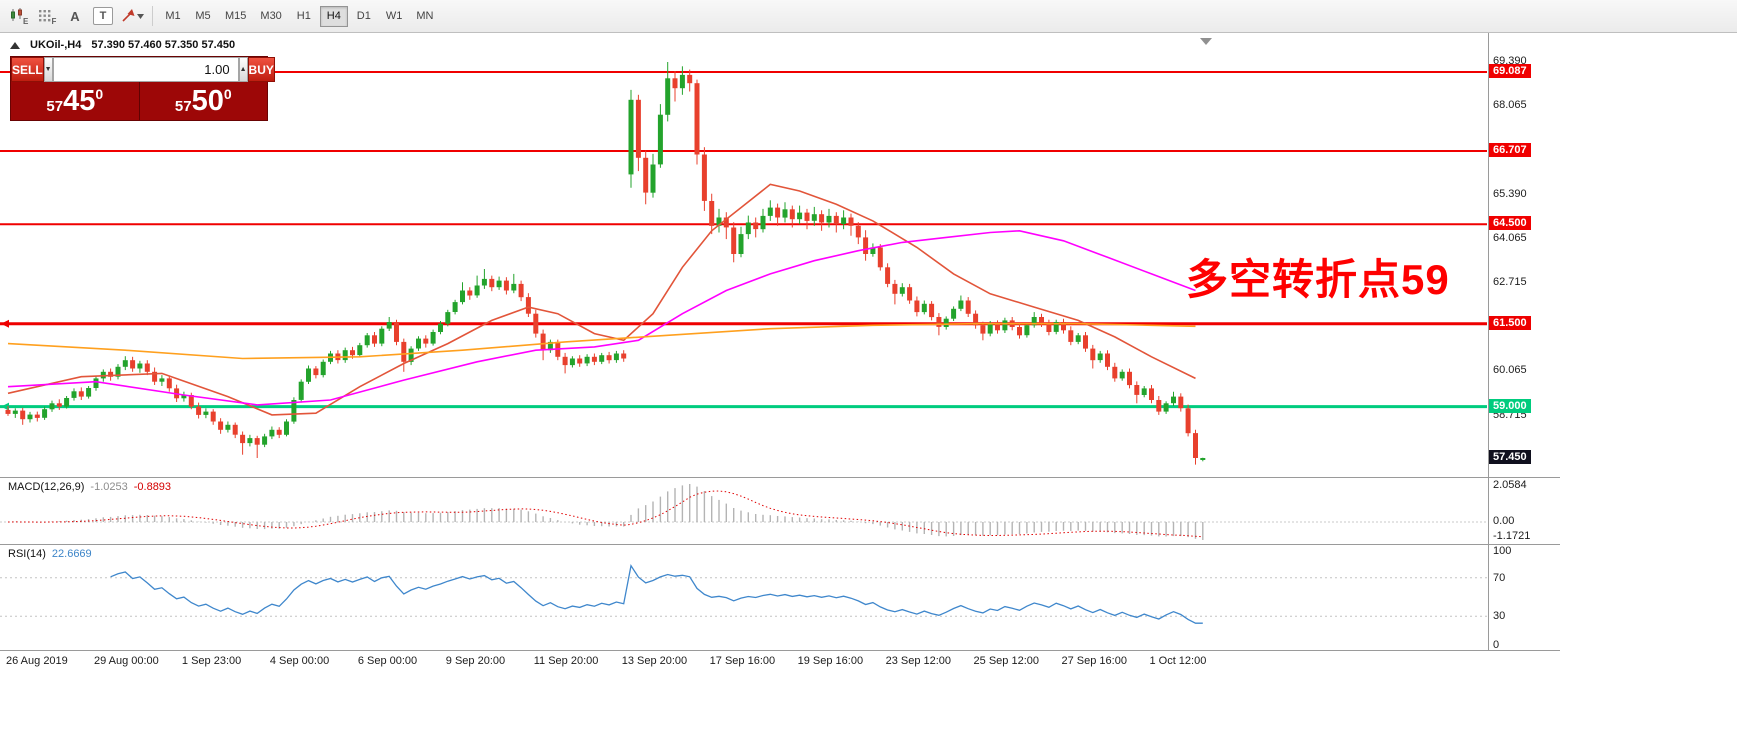  I want to click on price-axis-label: 65.390, so click(1510, 193).